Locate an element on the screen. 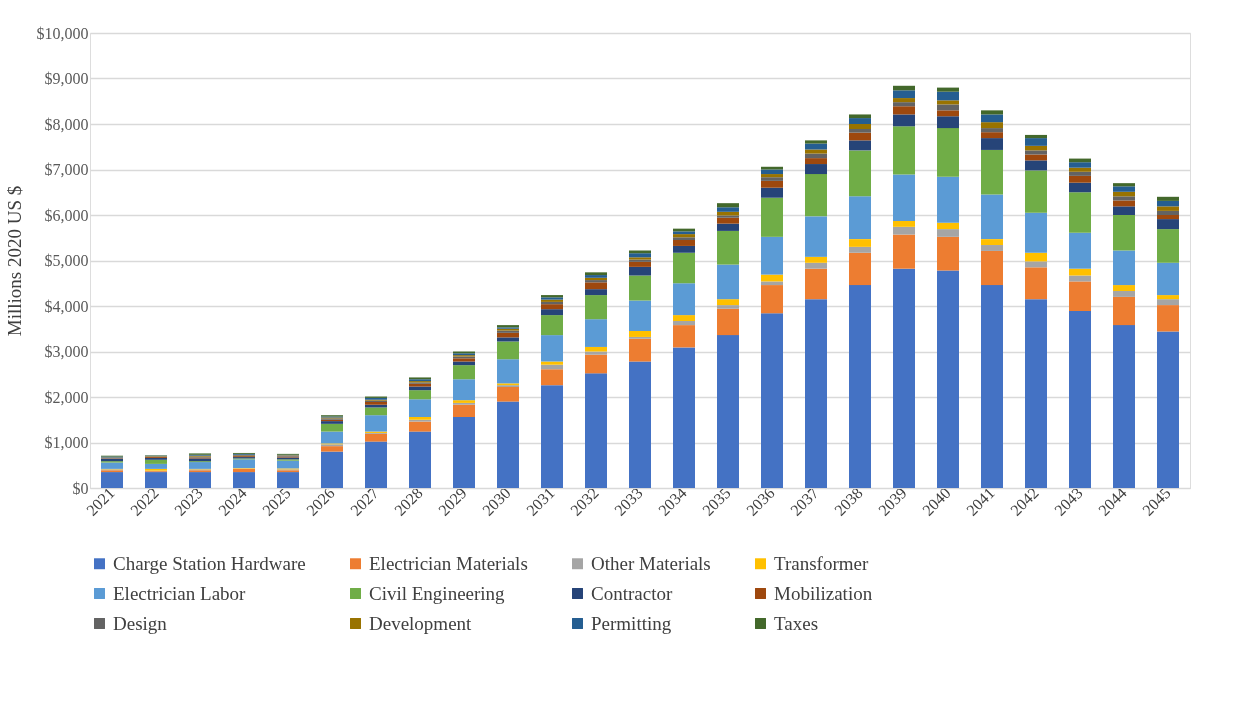  x-tick-label: 2031 is located at coordinates (540, 501).